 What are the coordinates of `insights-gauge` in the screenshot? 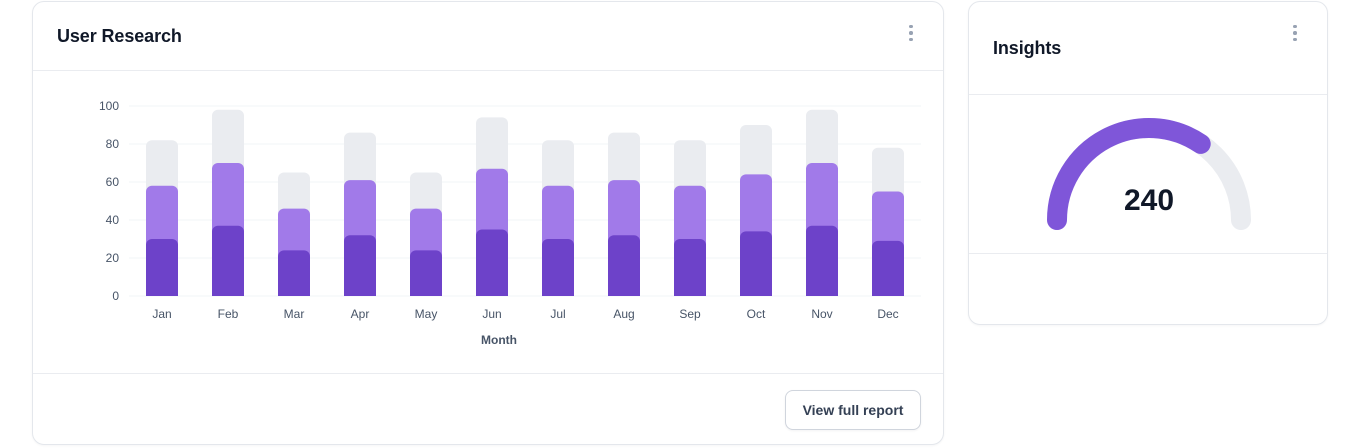 It's located at (1149, 174).